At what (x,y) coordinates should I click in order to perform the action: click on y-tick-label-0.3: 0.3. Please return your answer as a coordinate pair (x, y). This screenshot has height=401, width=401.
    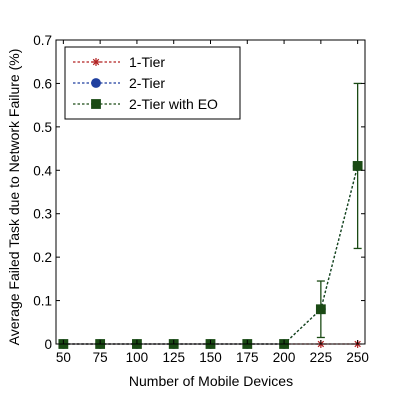
    Looking at the image, I should click on (42, 214).